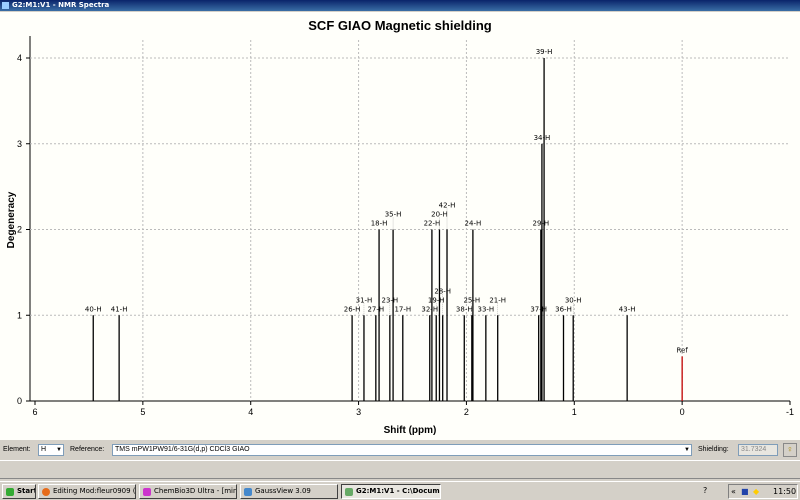  What do you see at coordinates (358, 412) in the screenshot?
I see `x-tick-label: 3` at bounding box center [358, 412].